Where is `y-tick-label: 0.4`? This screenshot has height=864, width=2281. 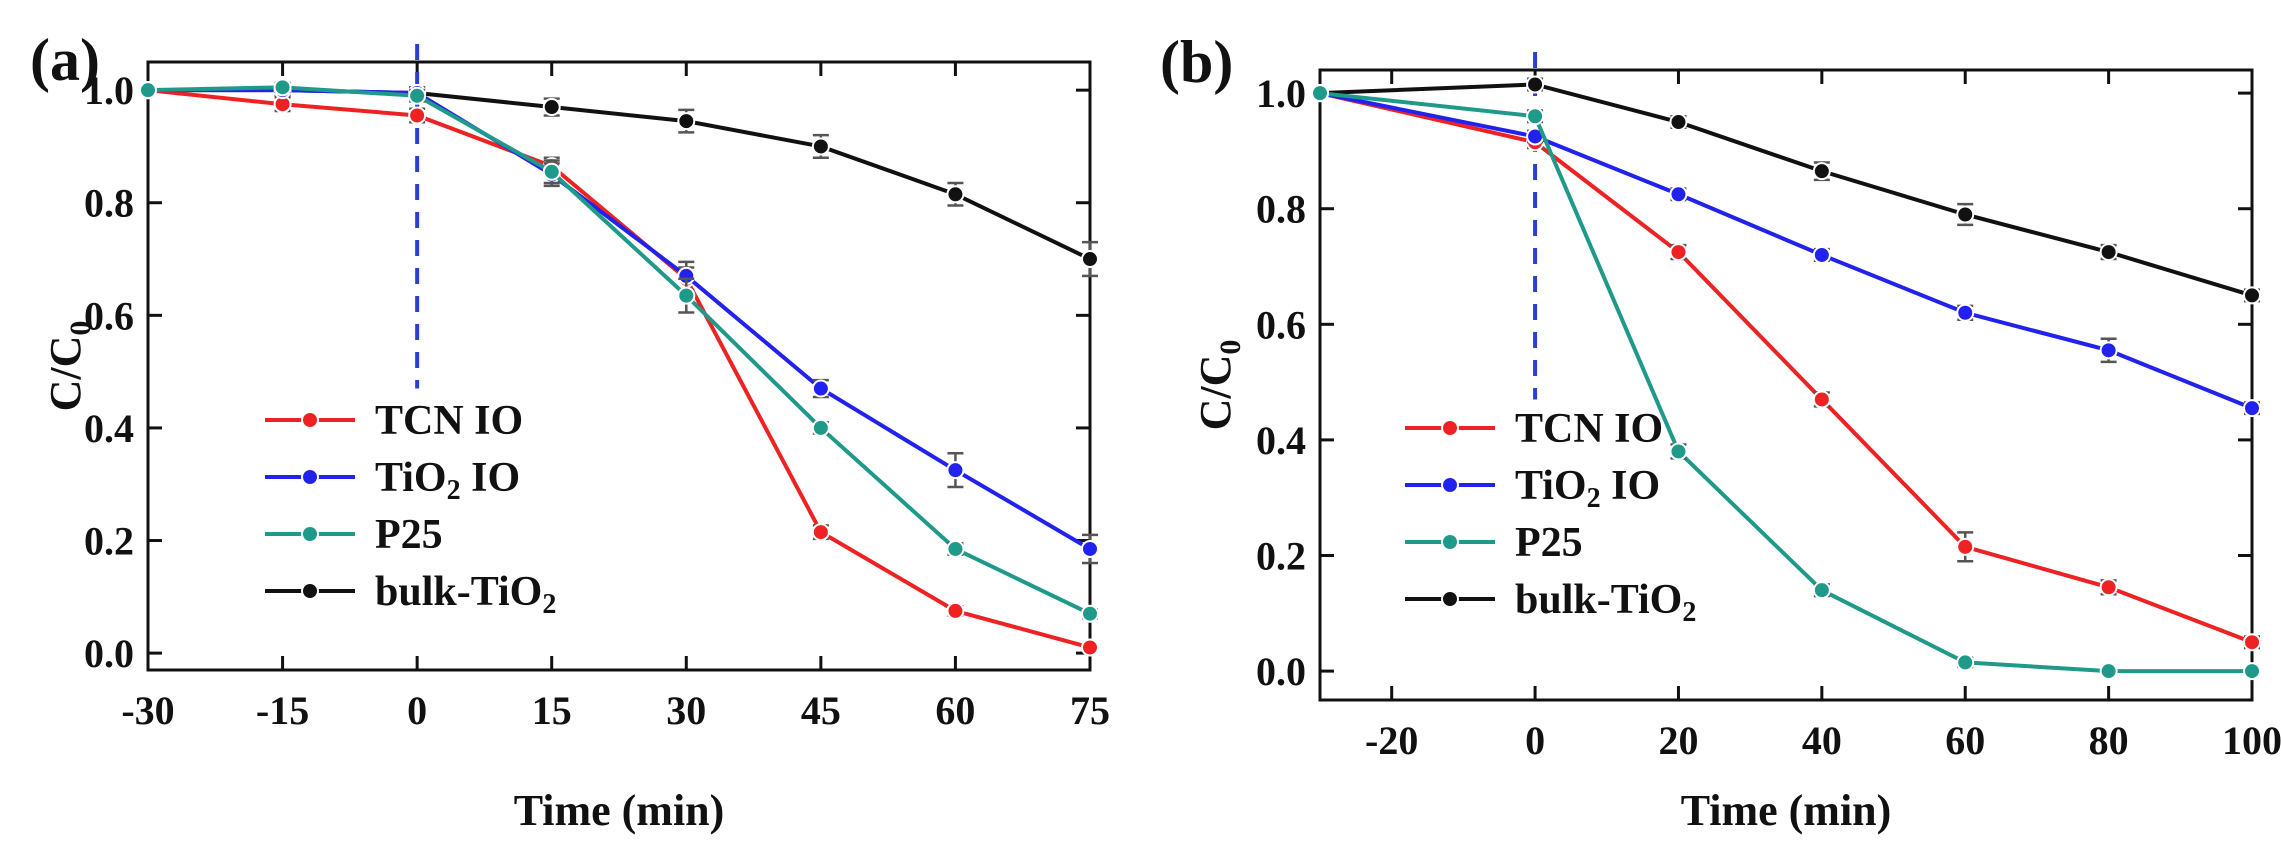
y-tick-label: 0.4 is located at coordinates (1281, 440).